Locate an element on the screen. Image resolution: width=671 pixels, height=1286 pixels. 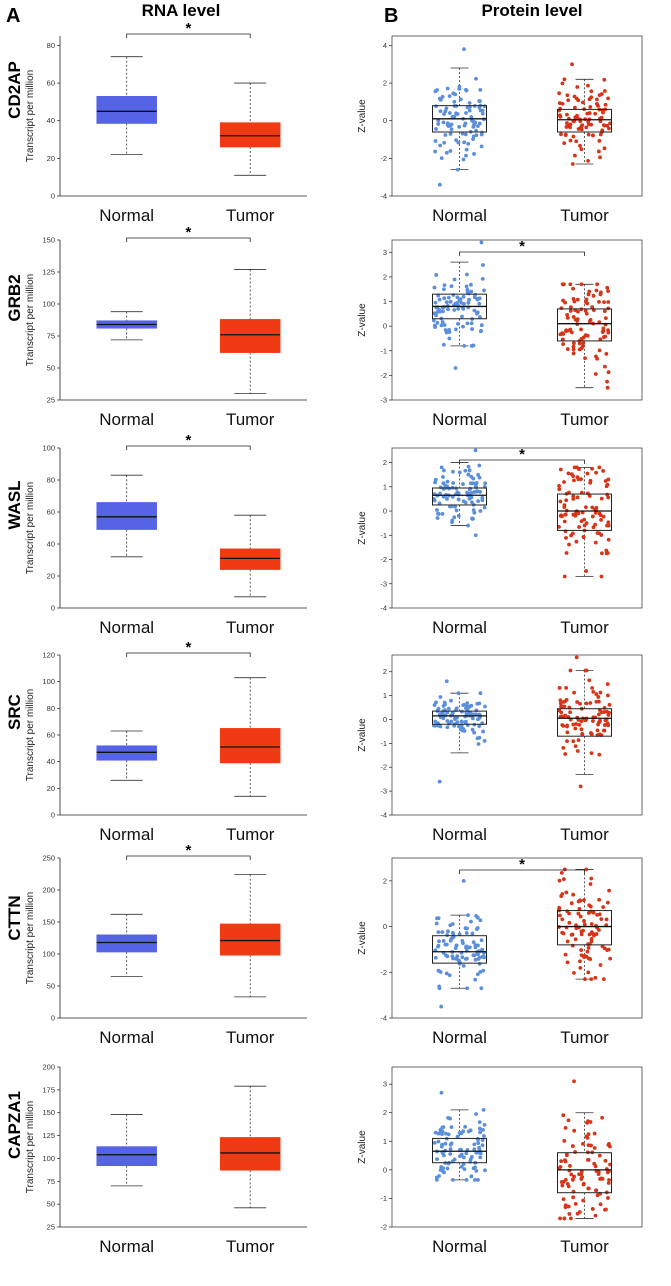
y-tick-label: -3 is located at coordinates (383, 400).